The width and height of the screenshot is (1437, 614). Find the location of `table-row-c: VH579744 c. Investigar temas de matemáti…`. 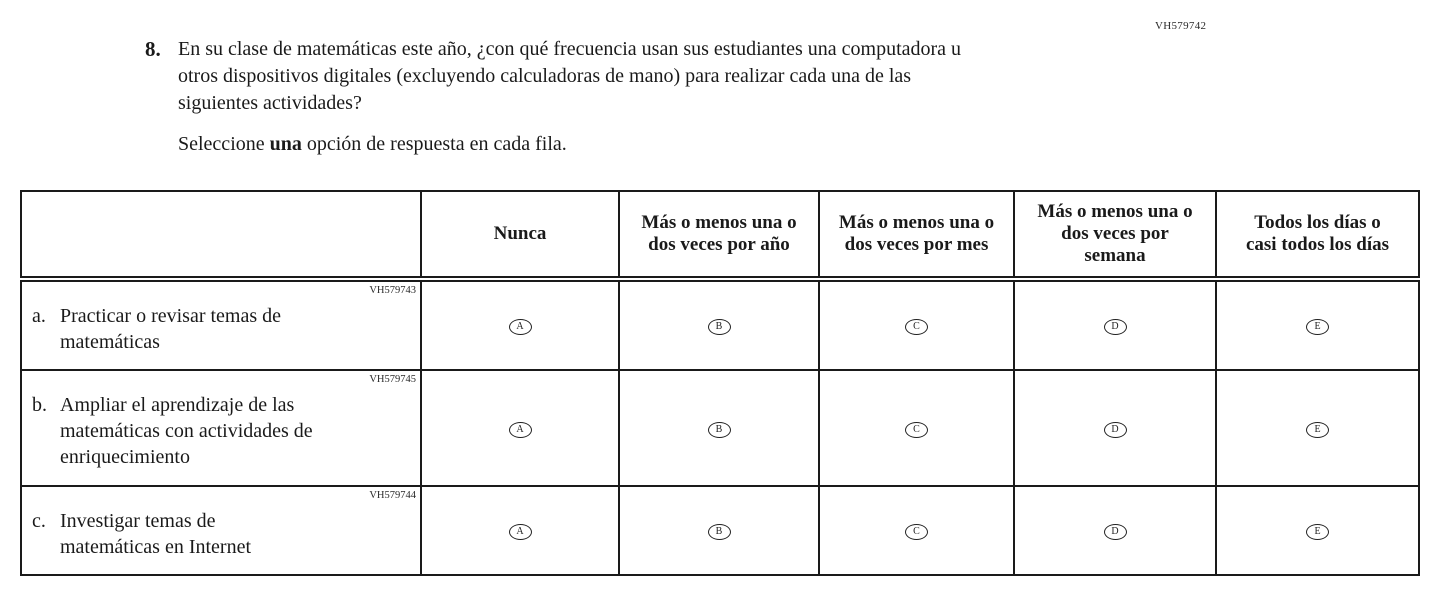

table-row-c: VH579744 c. Investigar temas de matemáti… is located at coordinates (720, 530).